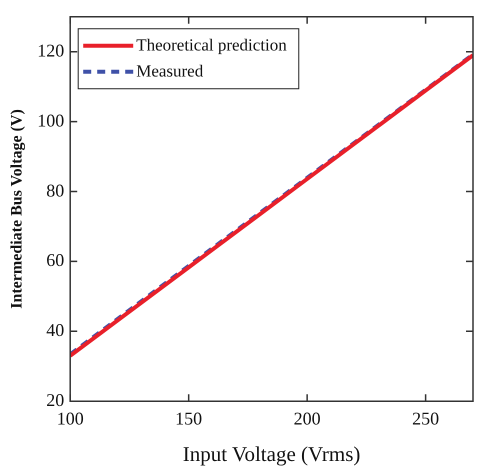 Image resolution: width=477 pixels, height=476 pixels. What do you see at coordinates (50, 50) in the screenshot?
I see `y-tick-label: 120` at bounding box center [50, 50].